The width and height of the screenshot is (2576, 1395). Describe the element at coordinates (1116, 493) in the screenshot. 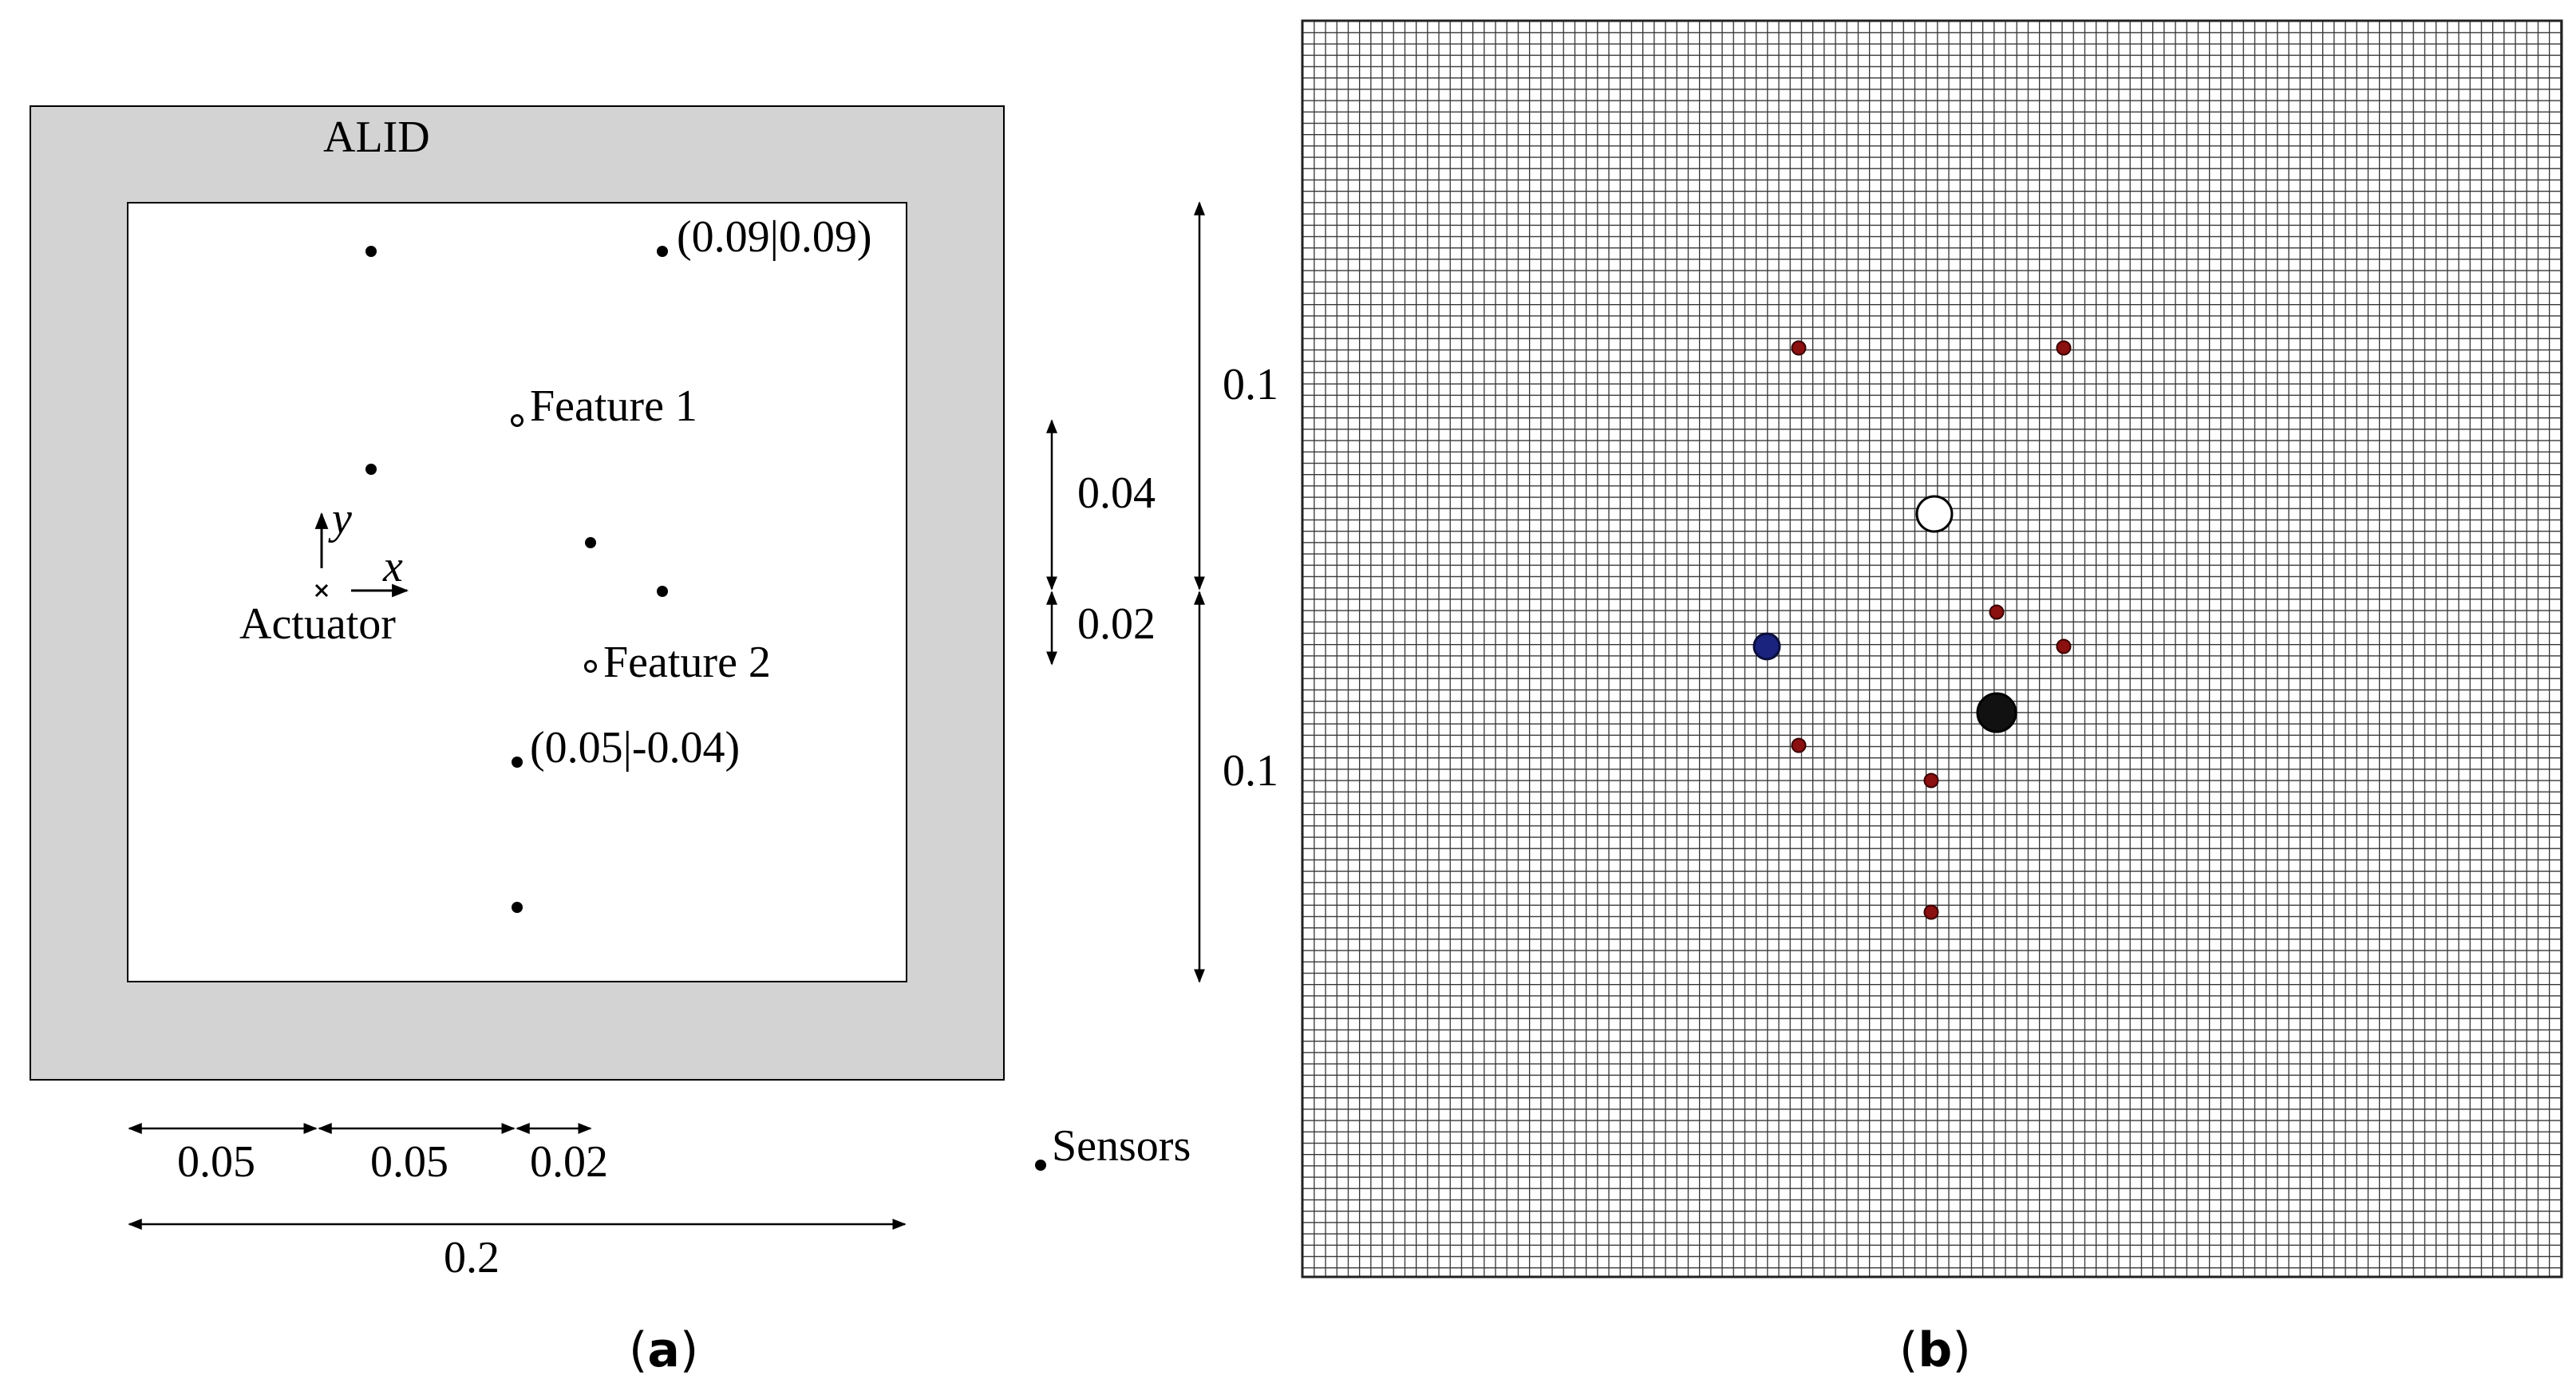

I see `dimension-label-vertical-1: 0.04` at that location.